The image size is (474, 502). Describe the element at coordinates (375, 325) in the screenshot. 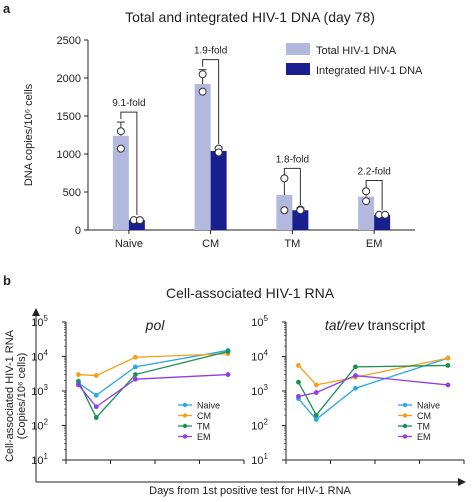

I see `subplot-title: tat/rev transcript` at that location.